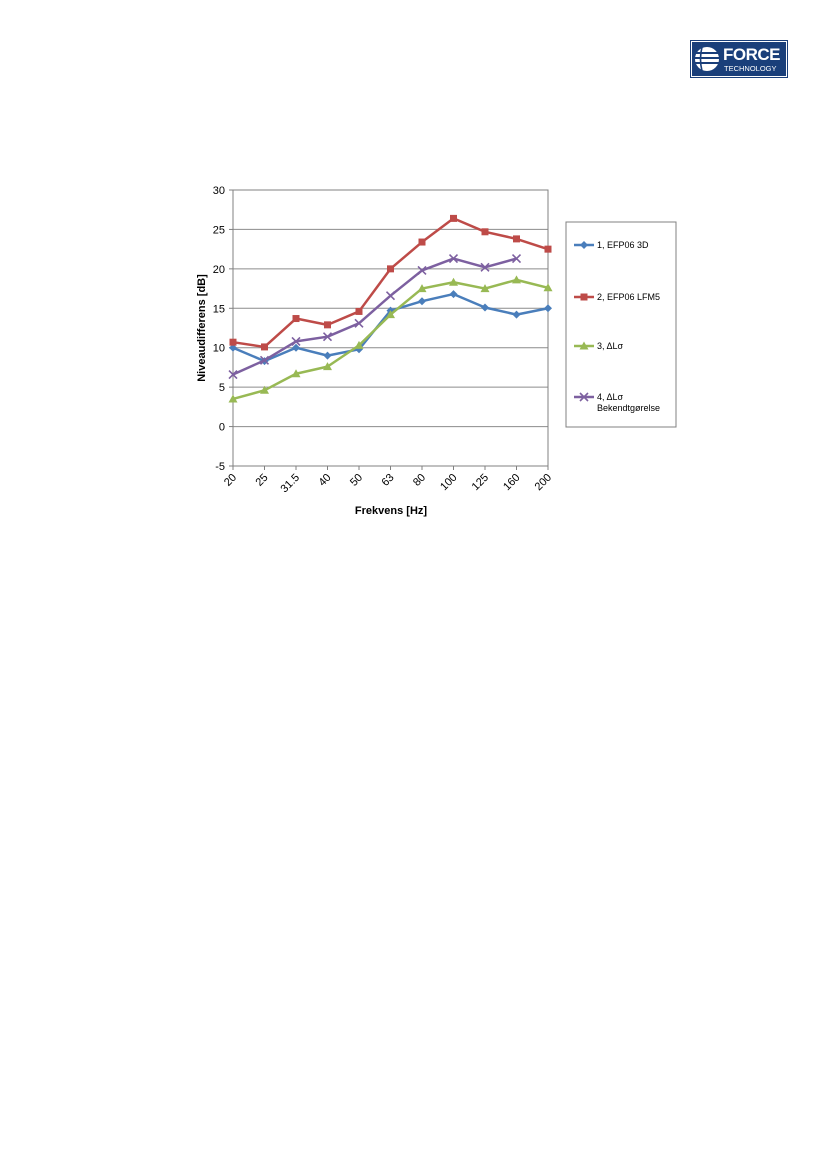  What do you see at coordinates (230, 480) in the screenshot?
I see `x-tick-label: 20` at bounding box center [230, 480].